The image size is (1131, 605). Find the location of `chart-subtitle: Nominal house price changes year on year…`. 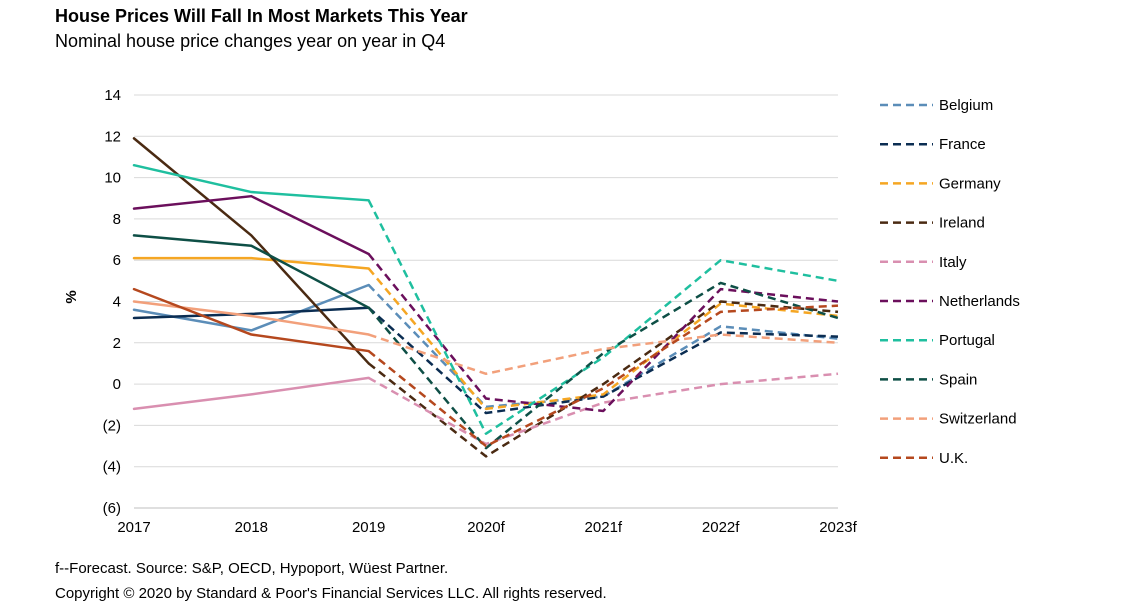

chart-subtitle: Nominal house price changes year on year… is located at coordinates (250, 41).